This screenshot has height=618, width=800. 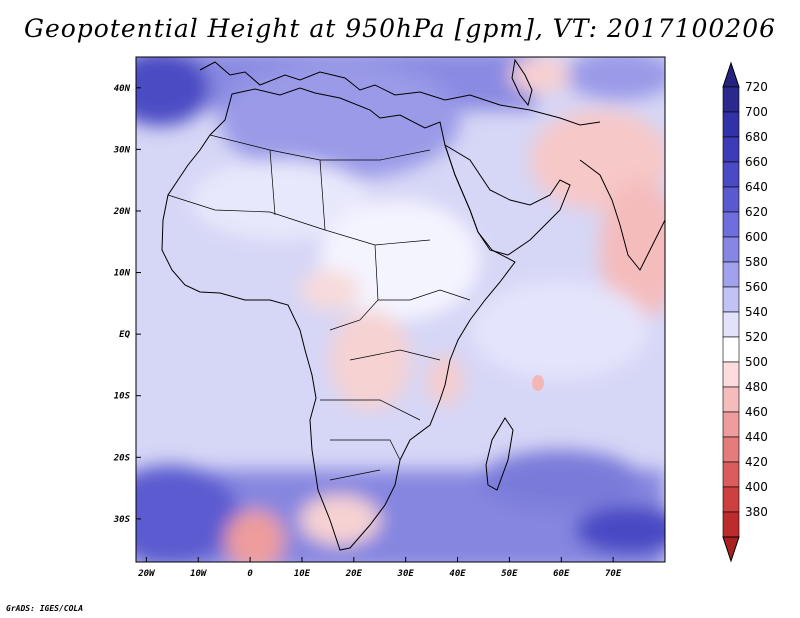 I want to click on colorbar-label: 620, so click(x=756, y=212).